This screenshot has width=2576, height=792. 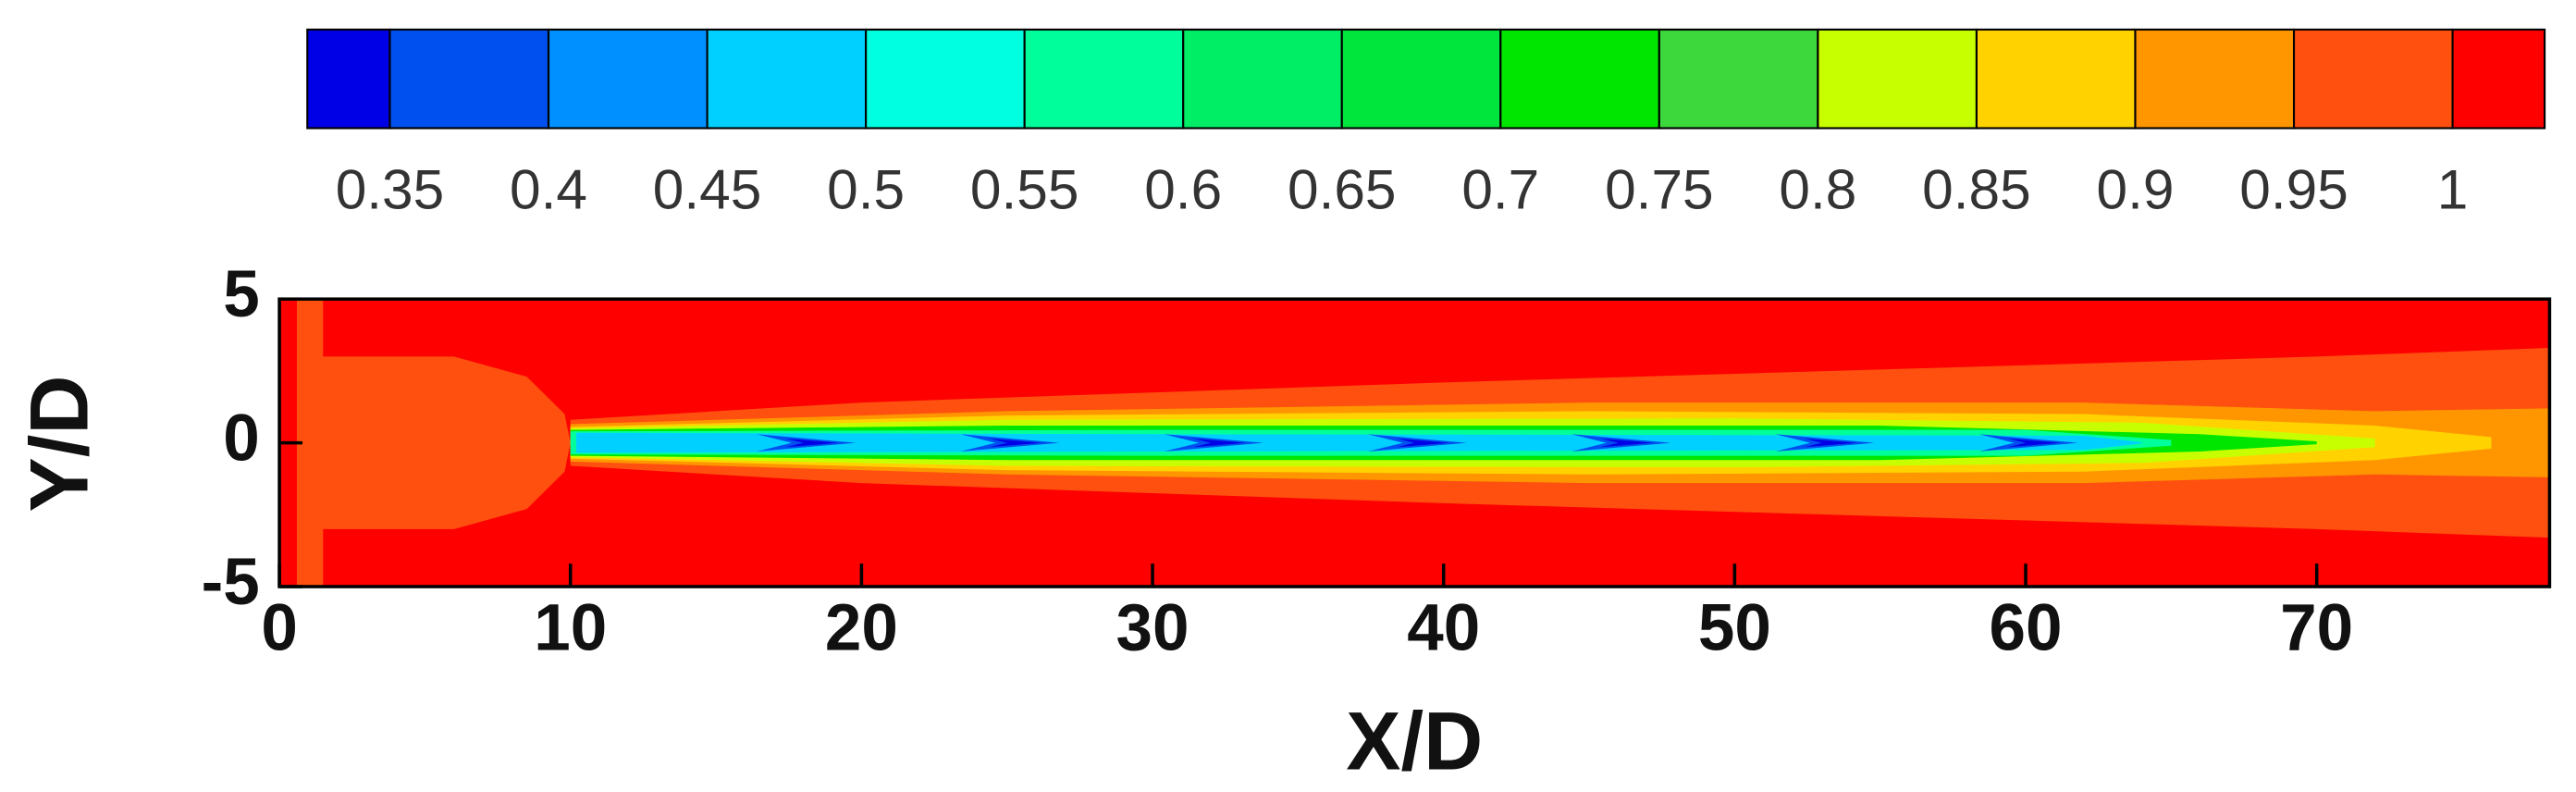 I want to click on x-tick-label: 20, so click(x=861, y=629).